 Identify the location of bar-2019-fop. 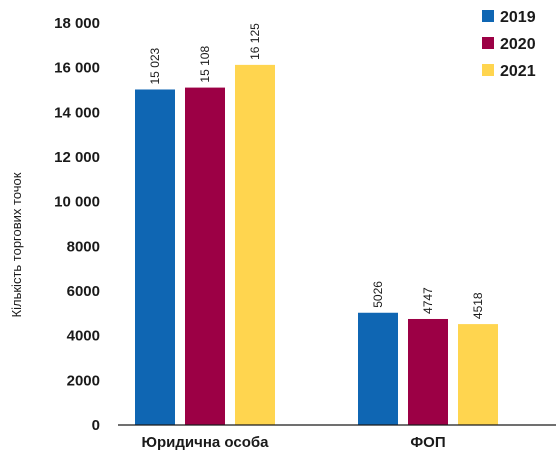
(378, 368).